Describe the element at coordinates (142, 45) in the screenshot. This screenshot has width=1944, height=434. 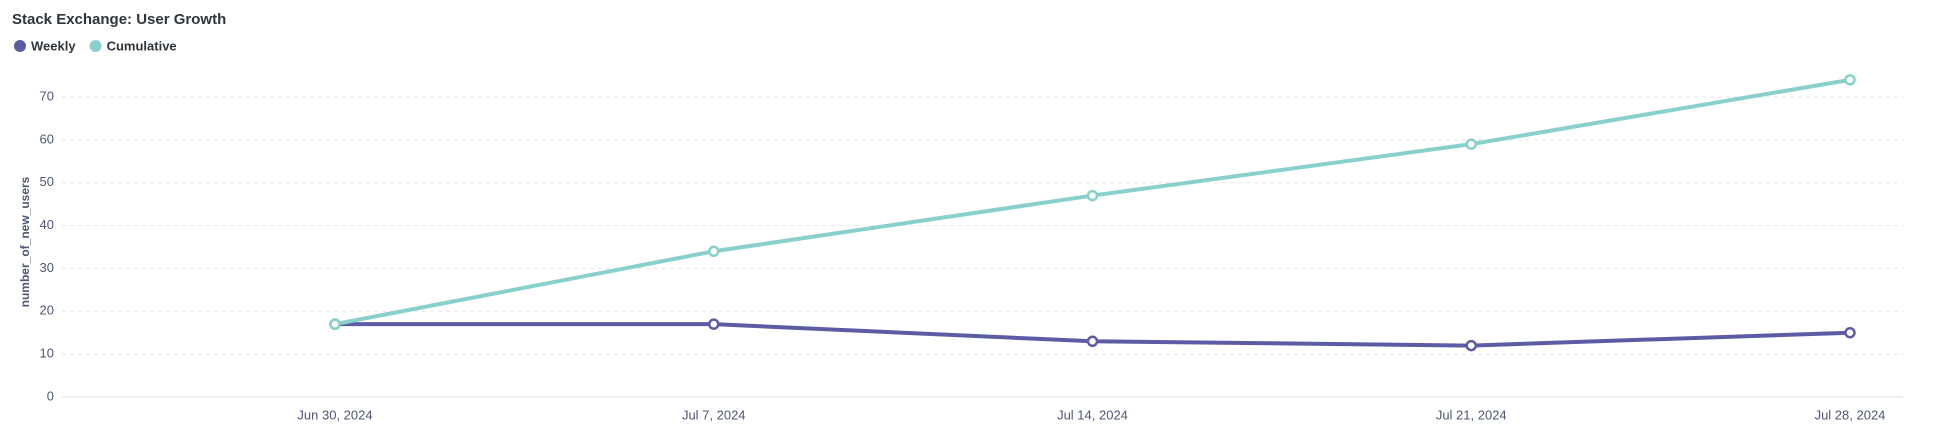
I see `legend-label: Cumulative` at that location.